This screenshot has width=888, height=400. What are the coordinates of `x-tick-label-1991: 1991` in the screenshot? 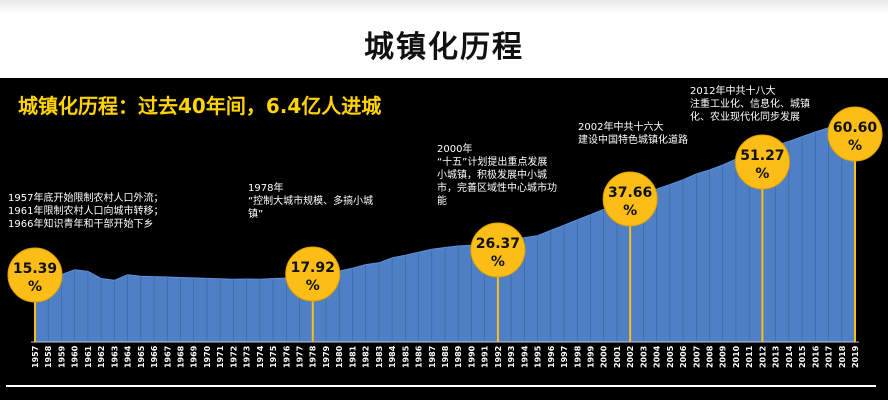 It's located at (485, 356).